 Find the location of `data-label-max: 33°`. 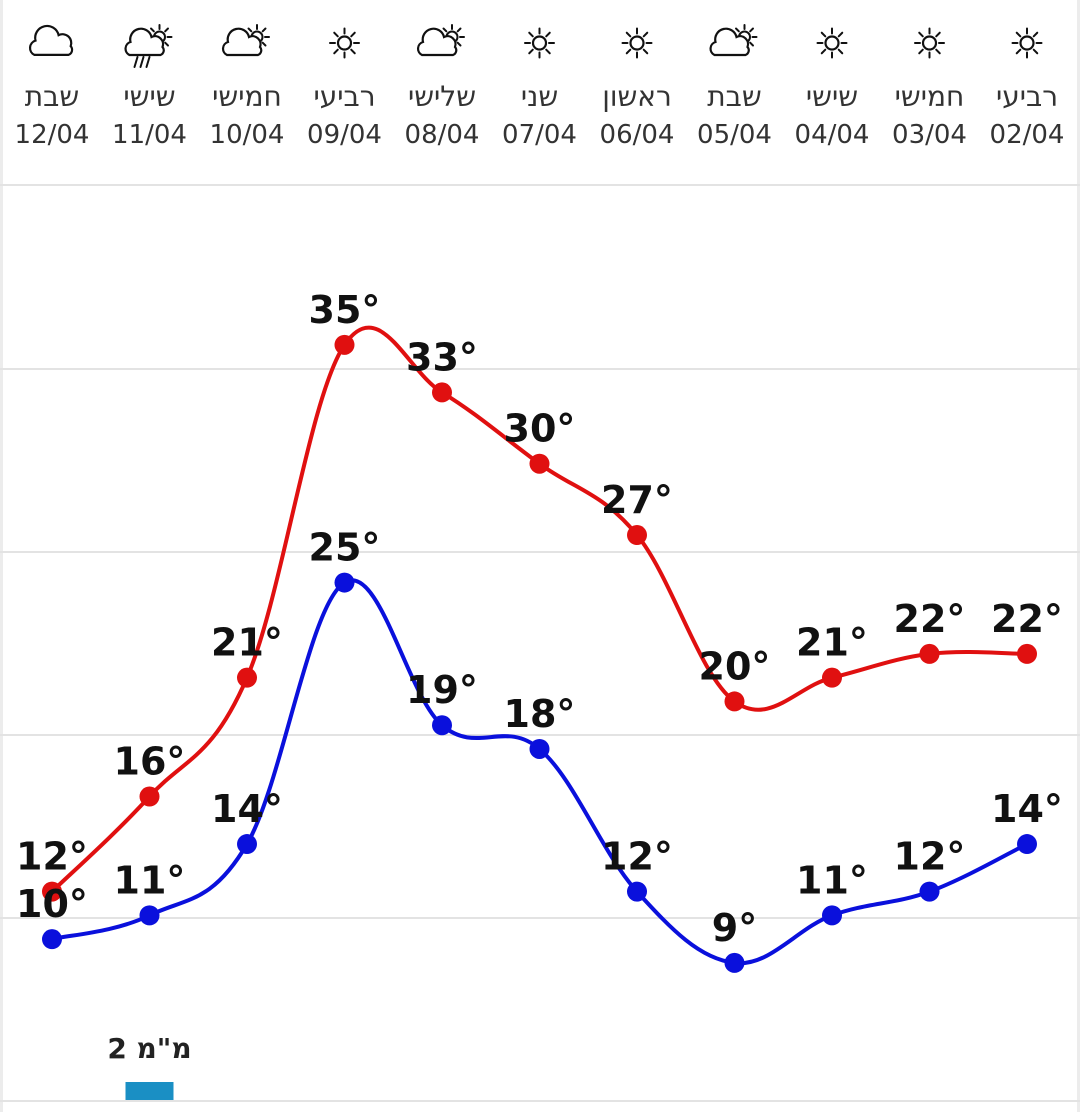

data-label-max: 33° is located at coordinates (442, 357).